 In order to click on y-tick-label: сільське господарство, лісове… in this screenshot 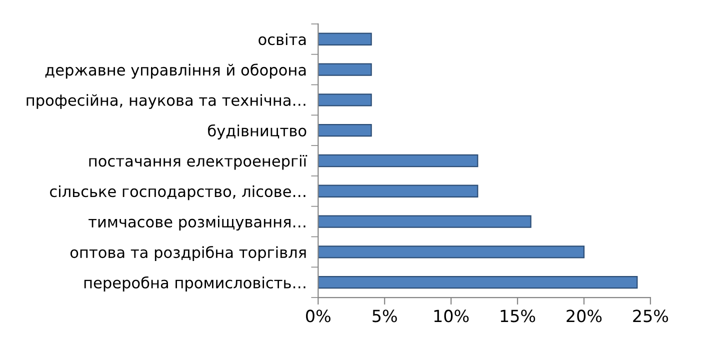, I will do `click(178, 192)`.